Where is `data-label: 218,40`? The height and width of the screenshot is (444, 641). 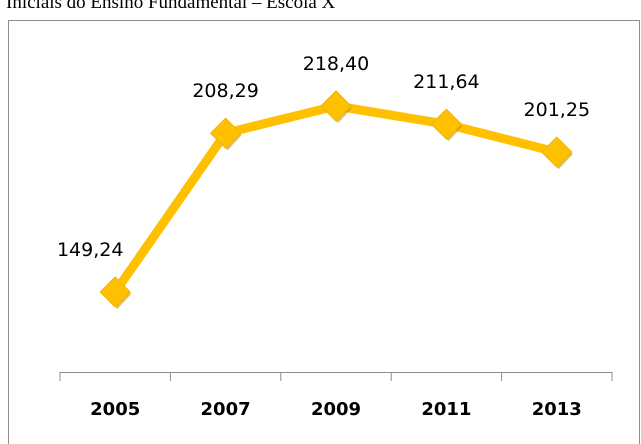 data-label: 218,40 is located at coordinates (336, 64).